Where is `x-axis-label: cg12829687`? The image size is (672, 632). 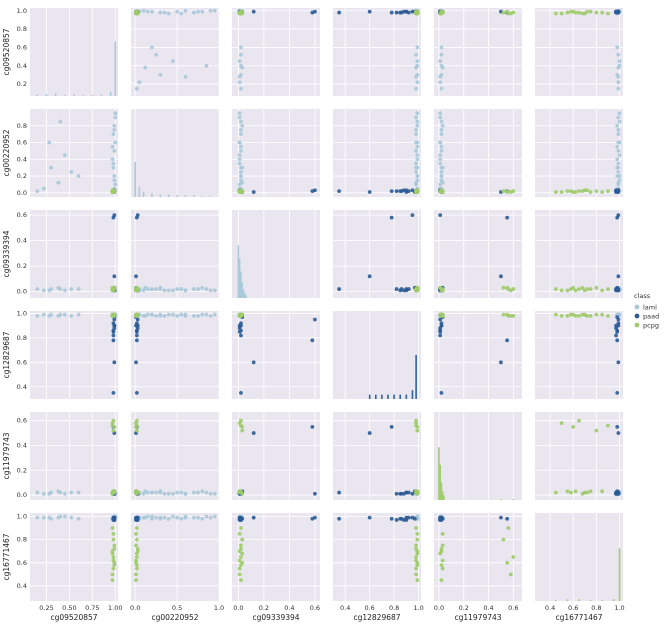 x-axis-label: cg12829687 is located at coordinates (376, 617).